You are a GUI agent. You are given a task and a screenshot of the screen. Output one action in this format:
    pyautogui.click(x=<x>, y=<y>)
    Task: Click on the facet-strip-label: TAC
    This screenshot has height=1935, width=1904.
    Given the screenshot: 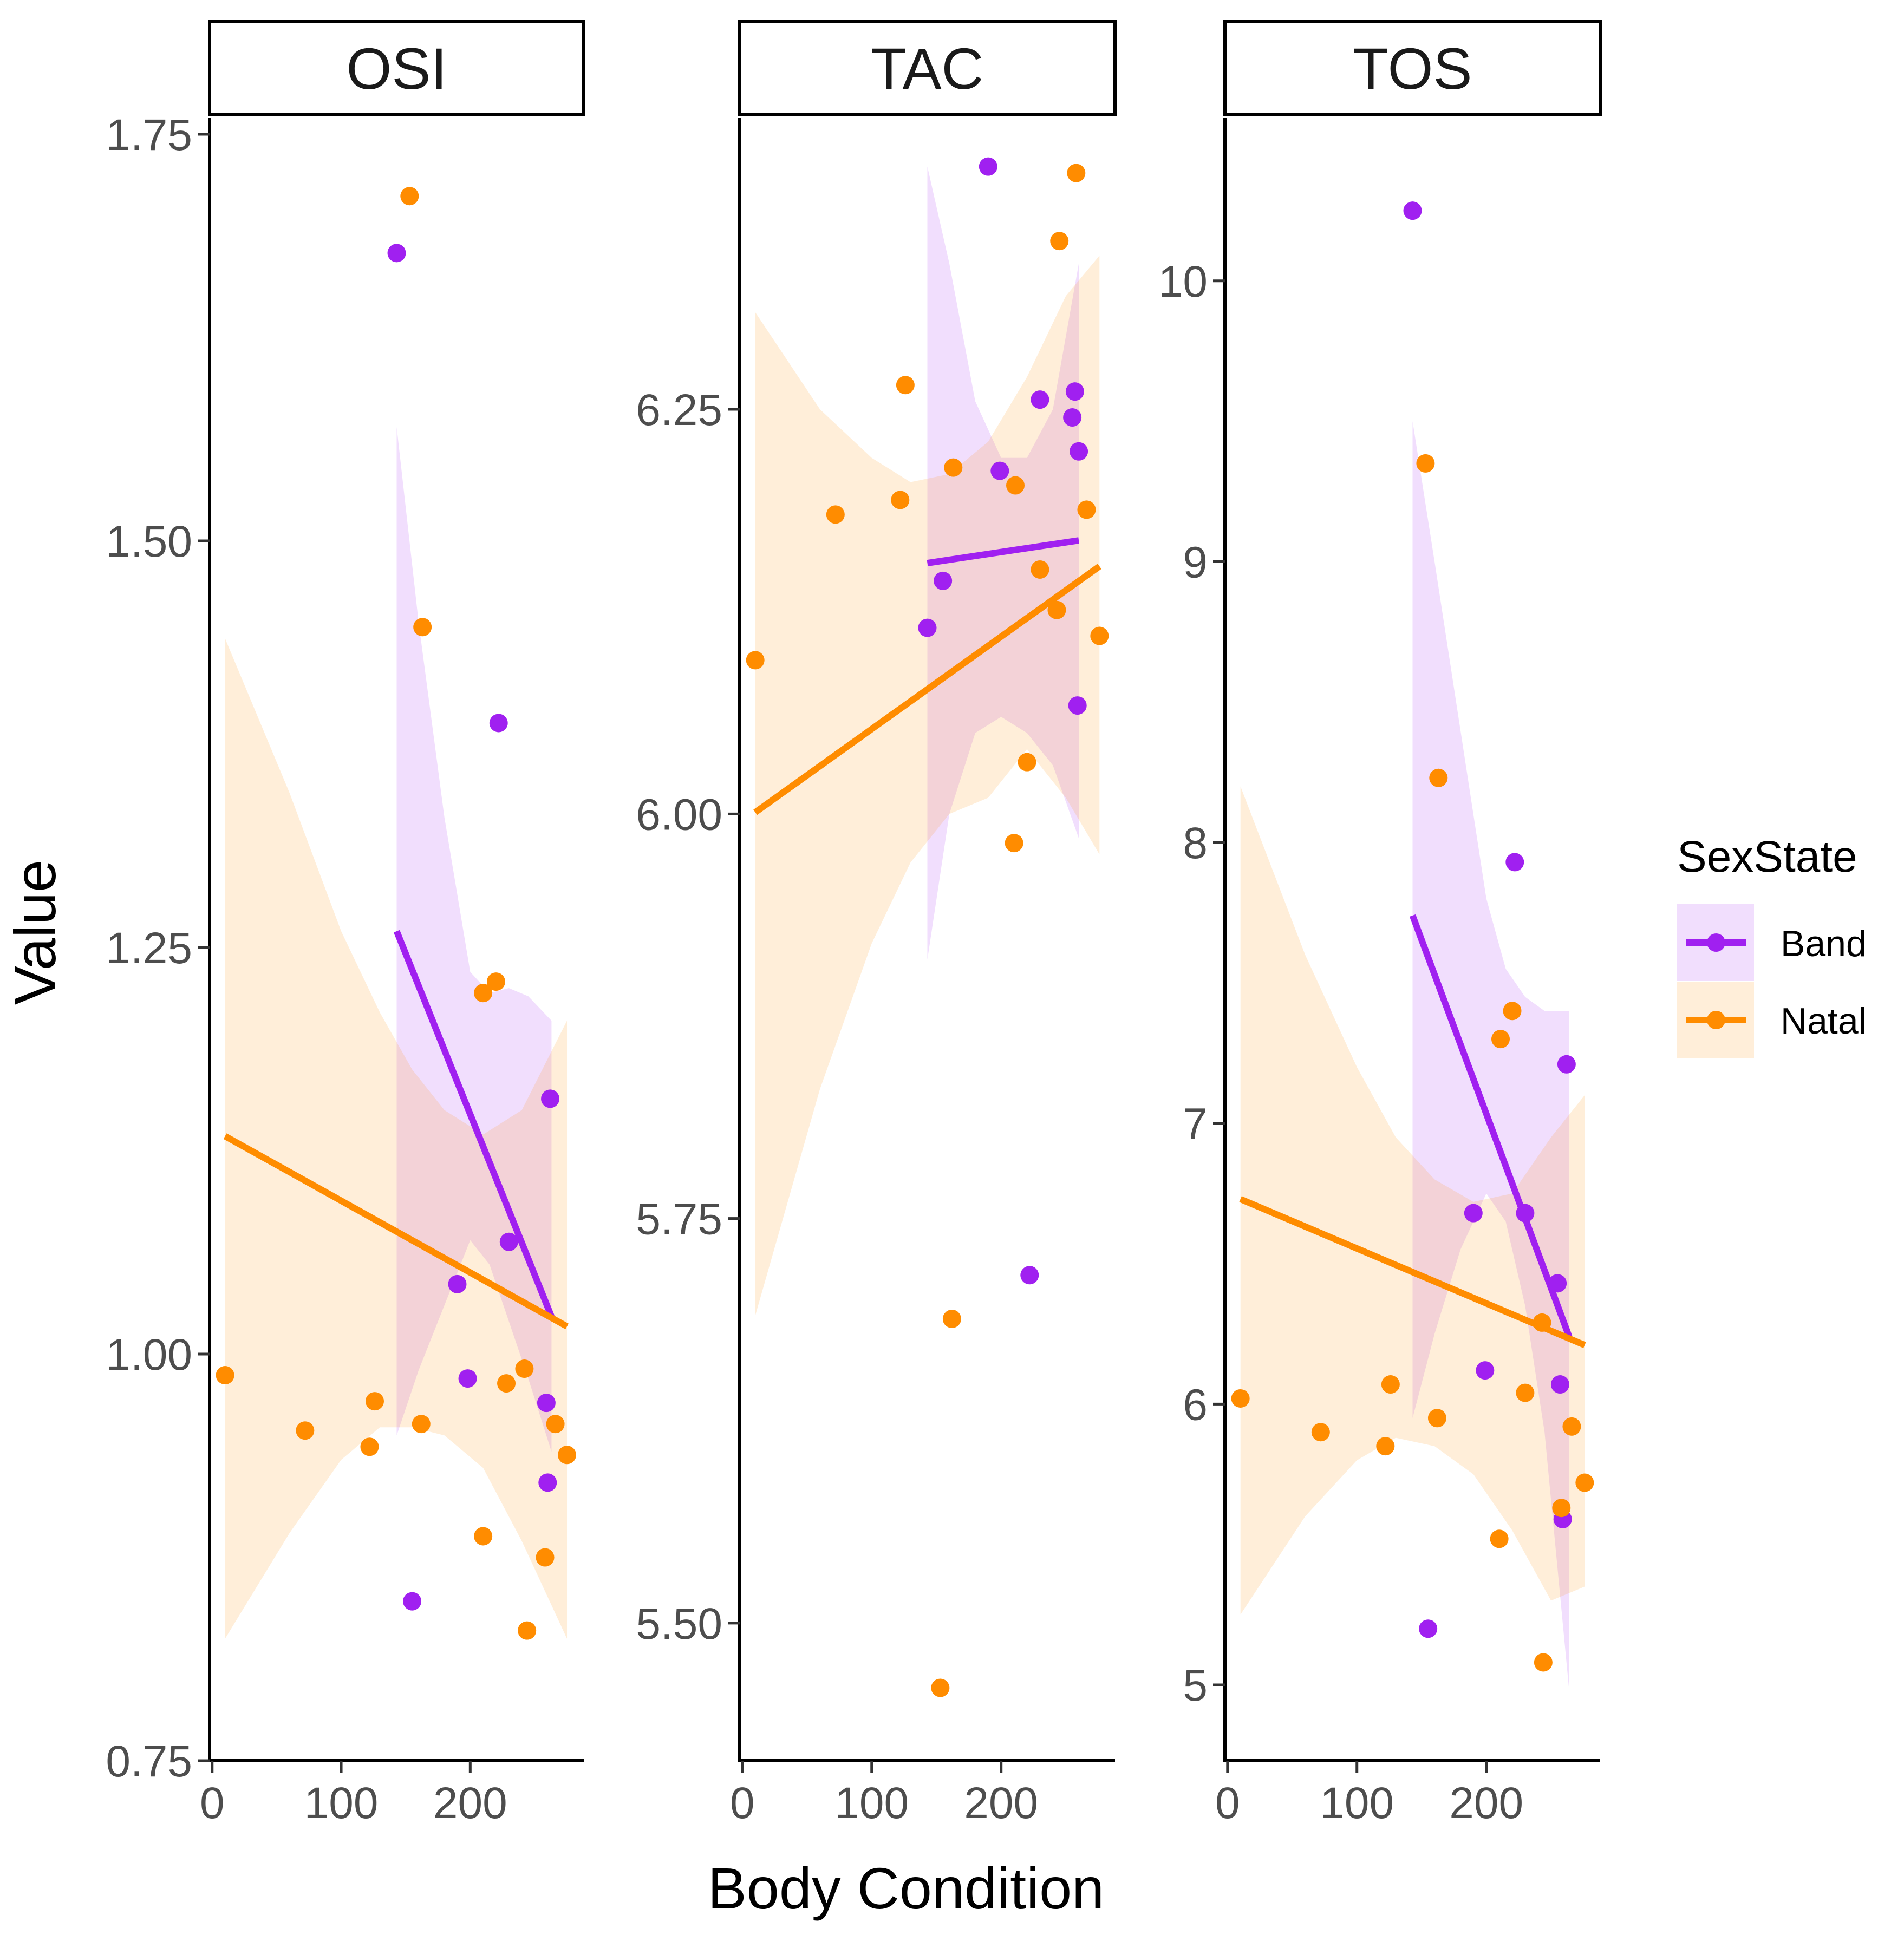 What is the action you would take?
    pyautogui.click(x=928, y=68)
    